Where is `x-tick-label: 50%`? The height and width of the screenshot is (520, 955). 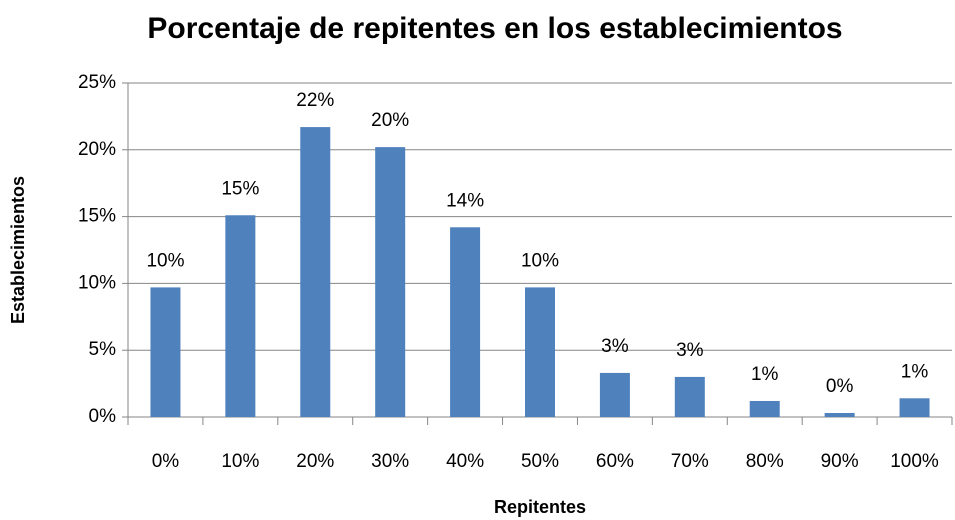
x-tick-label: 50% is located at coordinates (540, 461).